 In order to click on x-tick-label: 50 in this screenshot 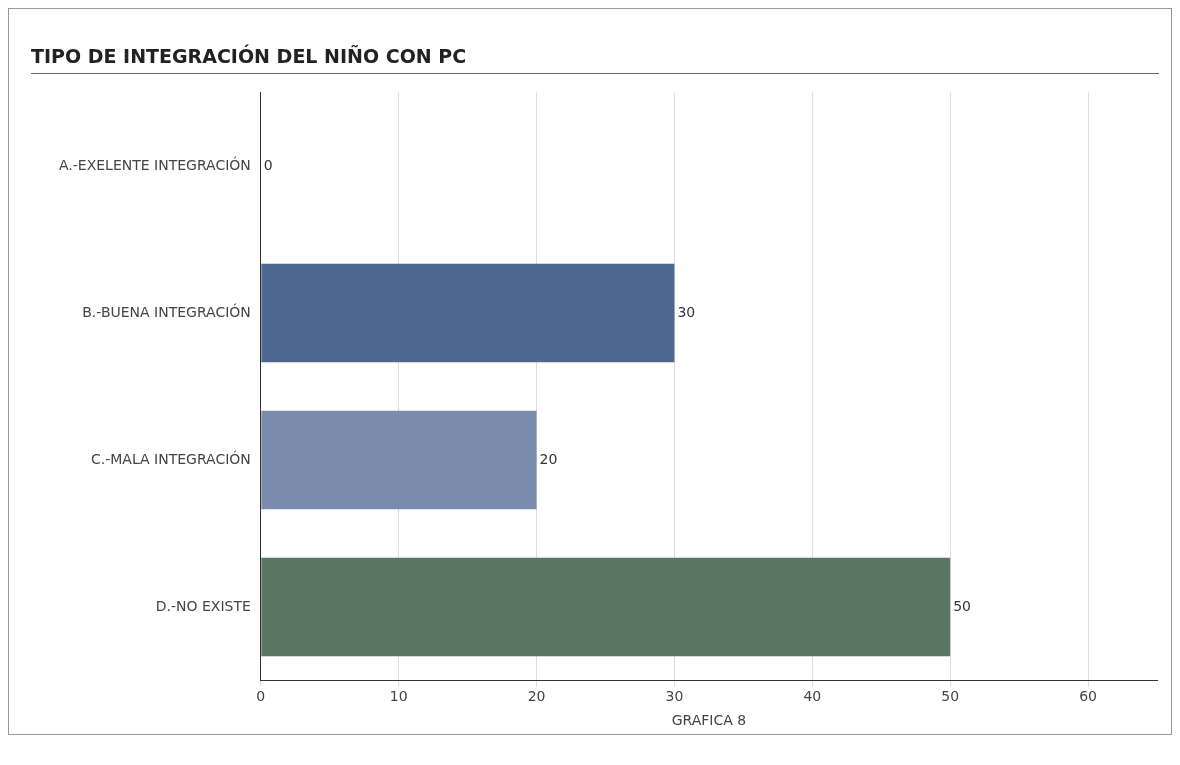, I will do `click(950, 696)`.